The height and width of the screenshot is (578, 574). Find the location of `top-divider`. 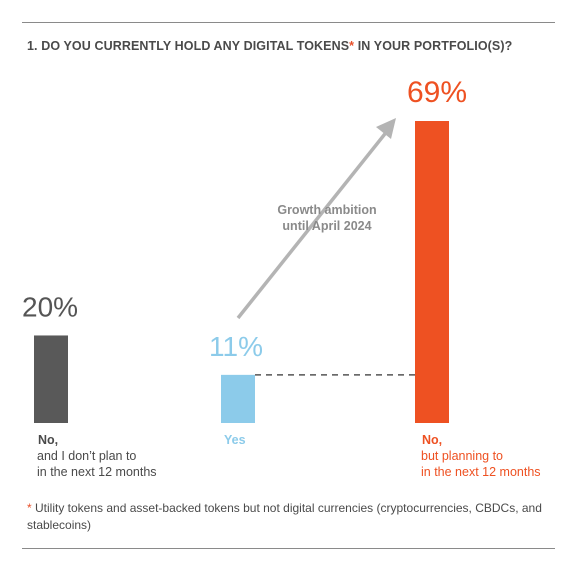

top-divider is located at coordinates (288, 22).